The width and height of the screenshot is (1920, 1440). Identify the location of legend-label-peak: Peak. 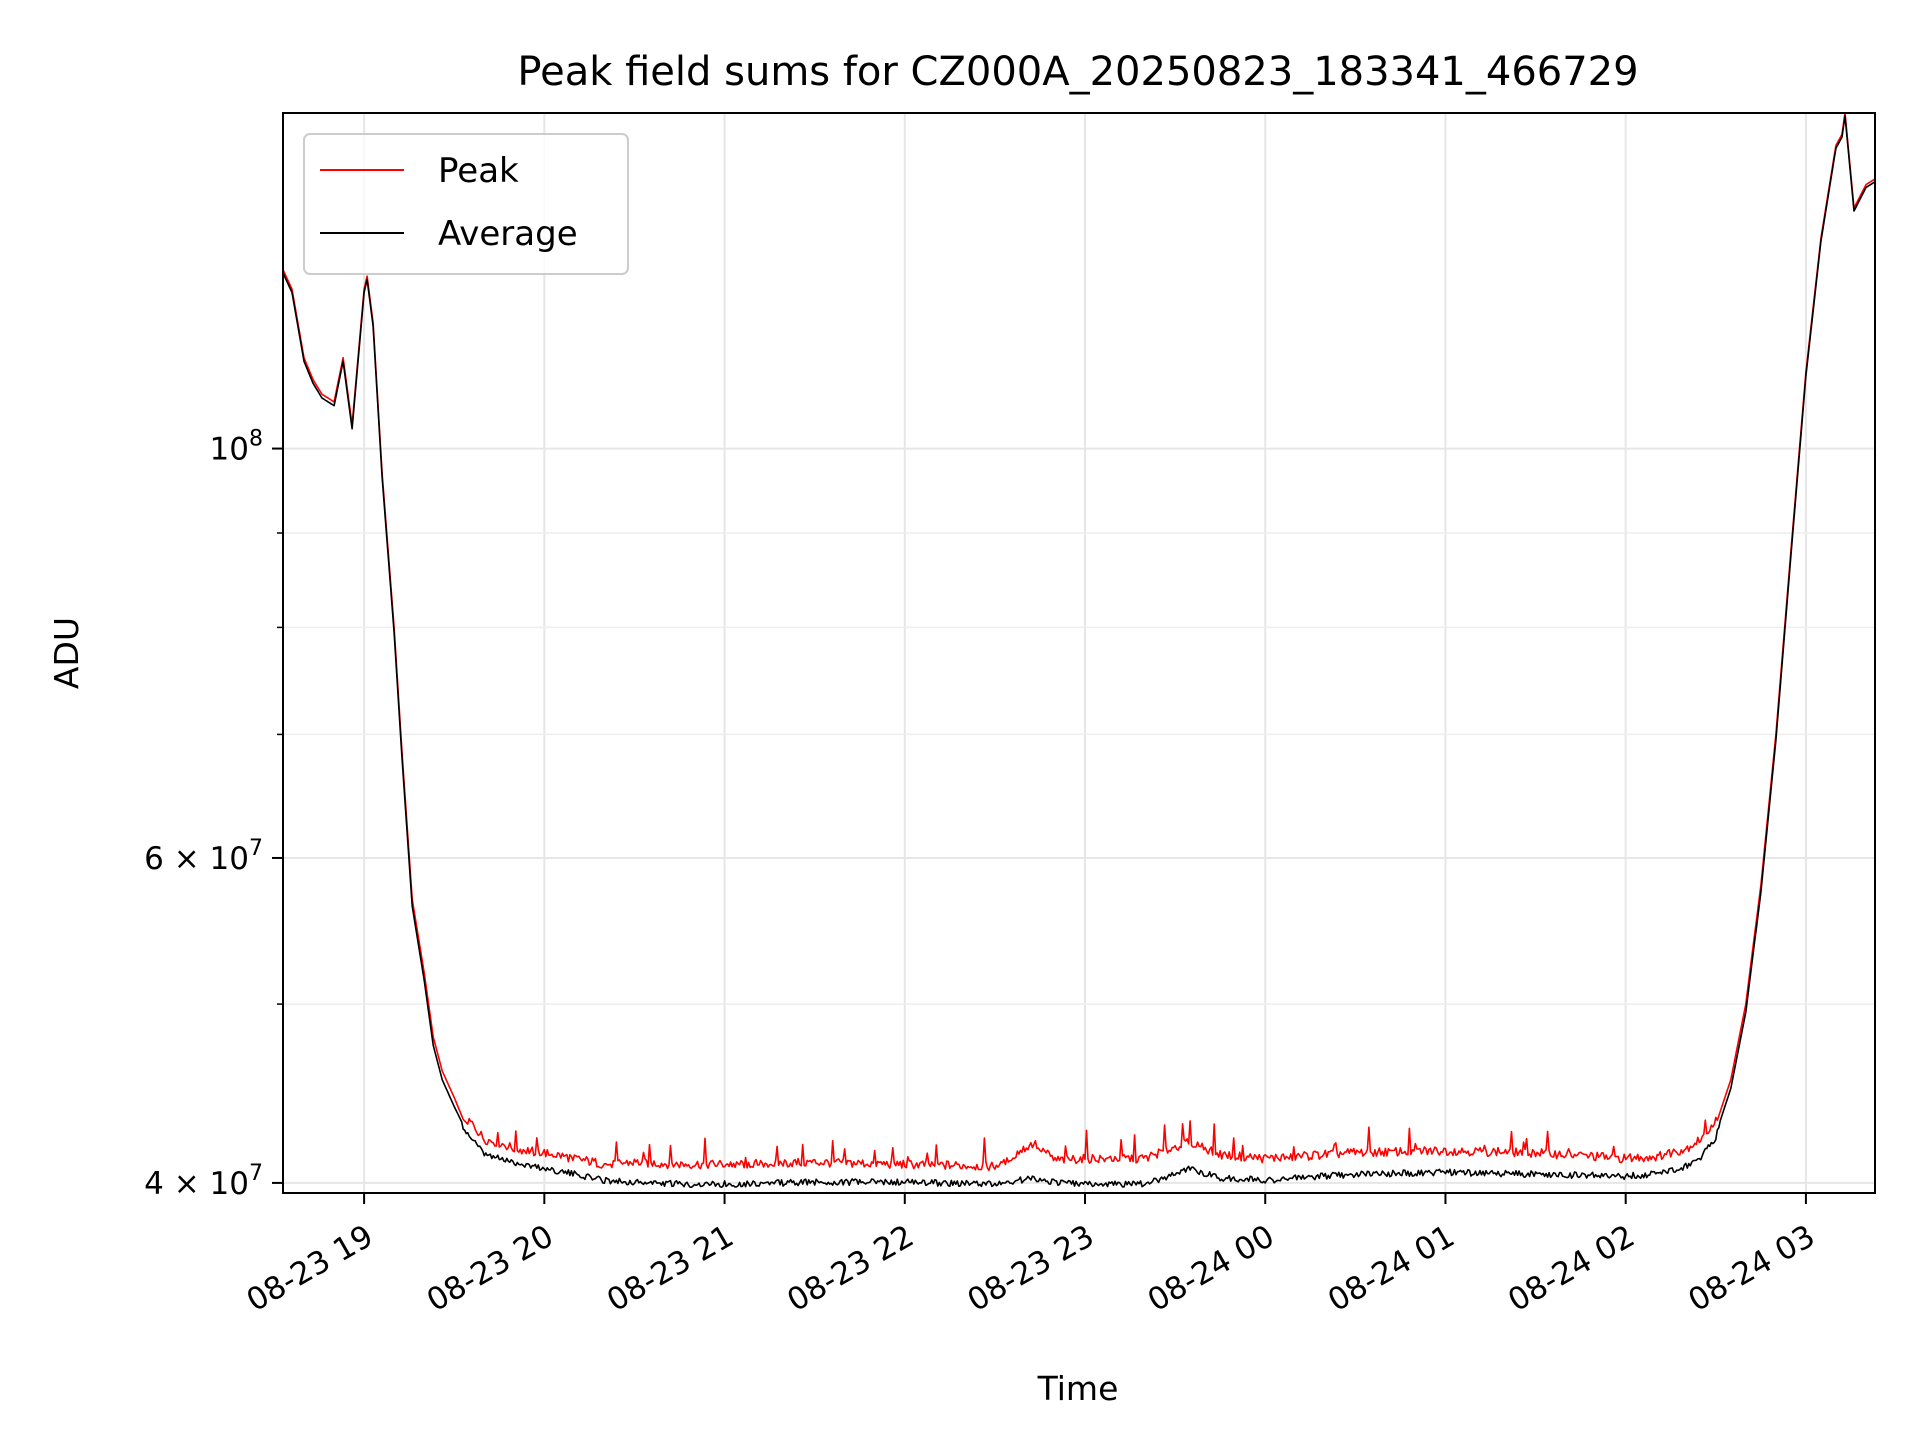
(478, 171).